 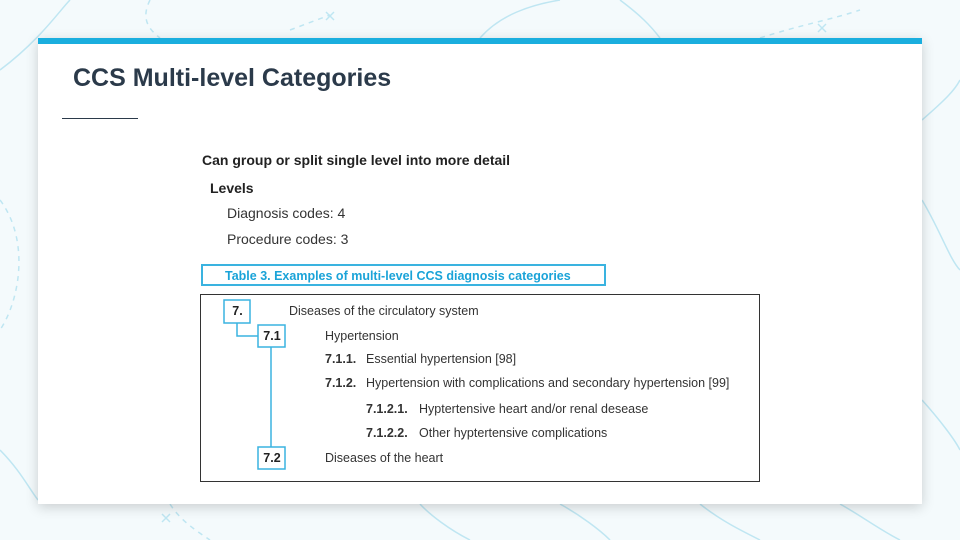 I want to click on category-label-7-1-1: Essential hypertension [98], so click(x=441, y=359).